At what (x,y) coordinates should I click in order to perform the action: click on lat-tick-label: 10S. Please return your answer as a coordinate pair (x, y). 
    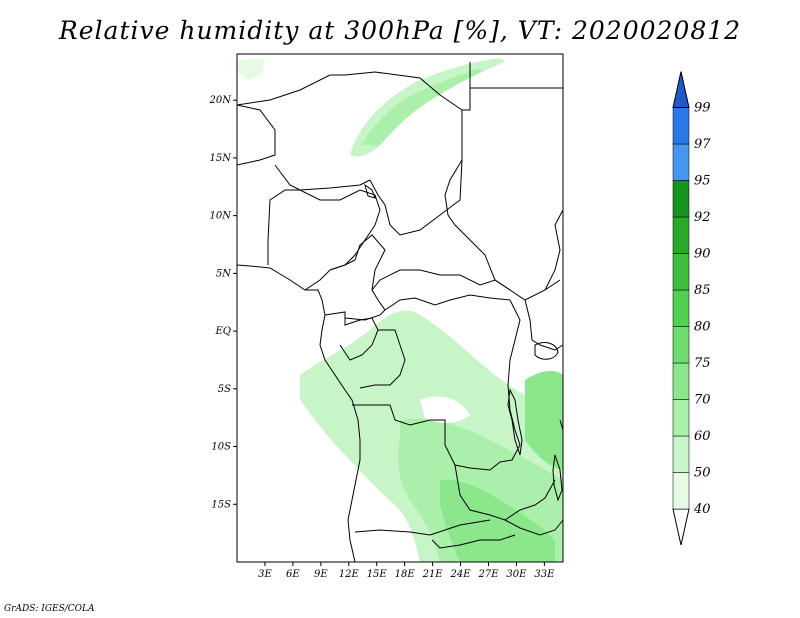
    Looking at the image, I should click on (221, 447).